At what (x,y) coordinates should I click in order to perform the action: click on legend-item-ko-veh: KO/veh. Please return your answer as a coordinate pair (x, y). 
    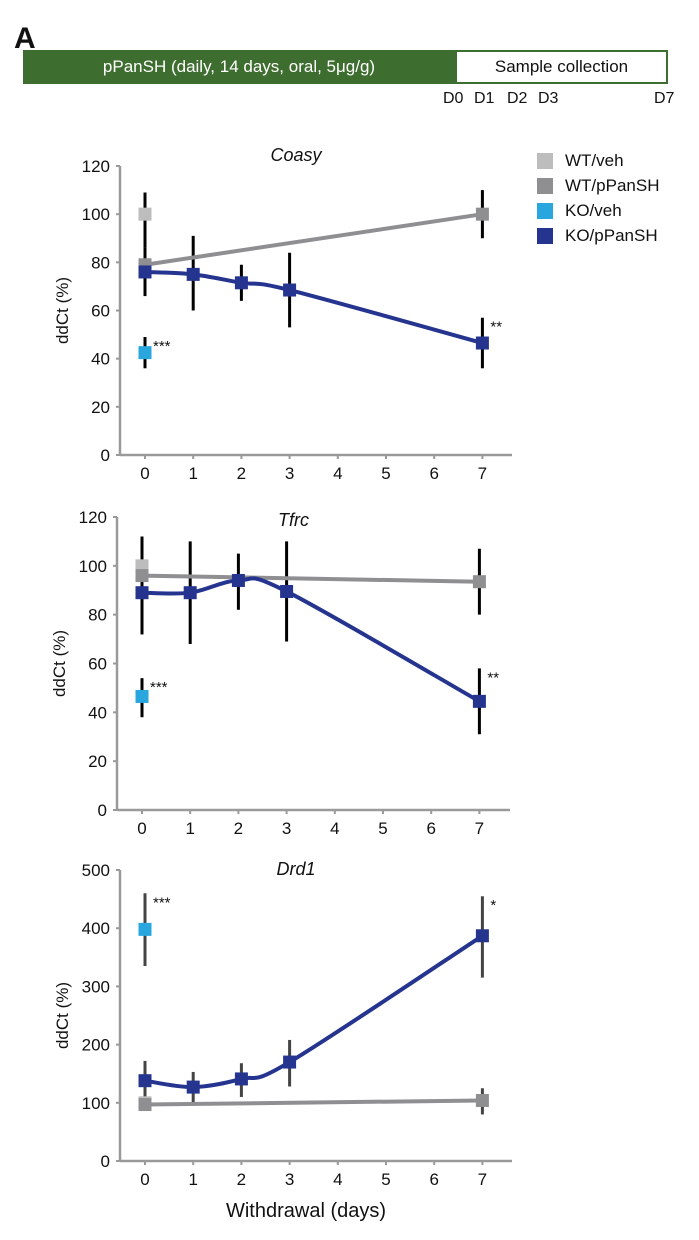
    Looking at the image, I should click on (598, 210).